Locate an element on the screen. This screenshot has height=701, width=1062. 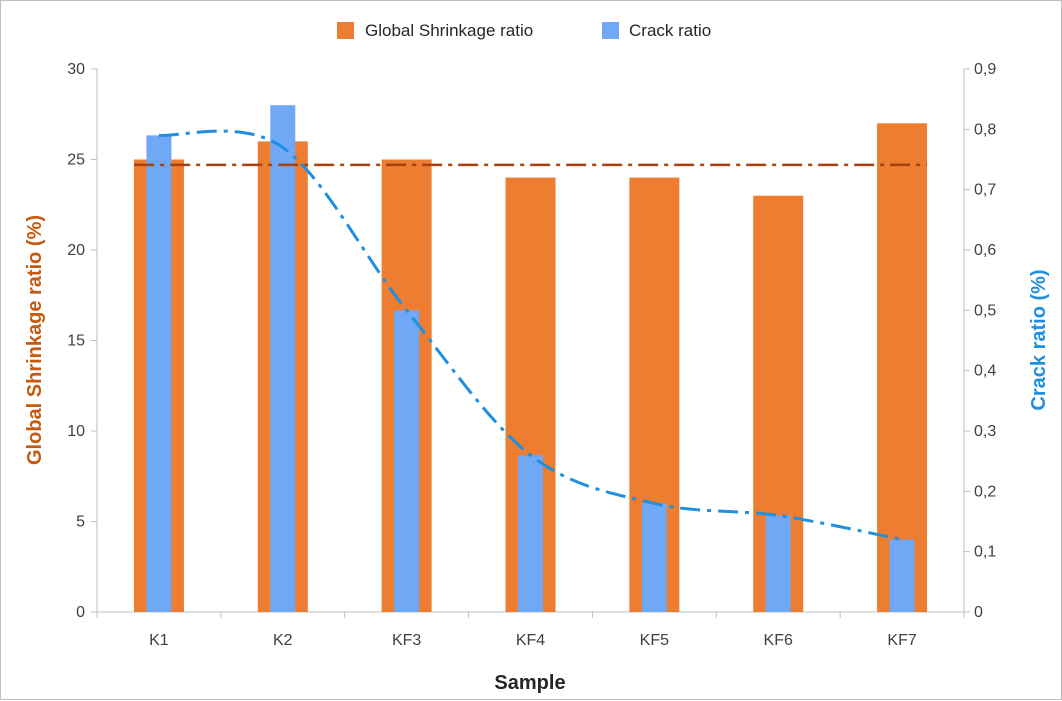
chart-legend: Global Shrinkage ratio Crack ratio is located at coordinates (524, 30).